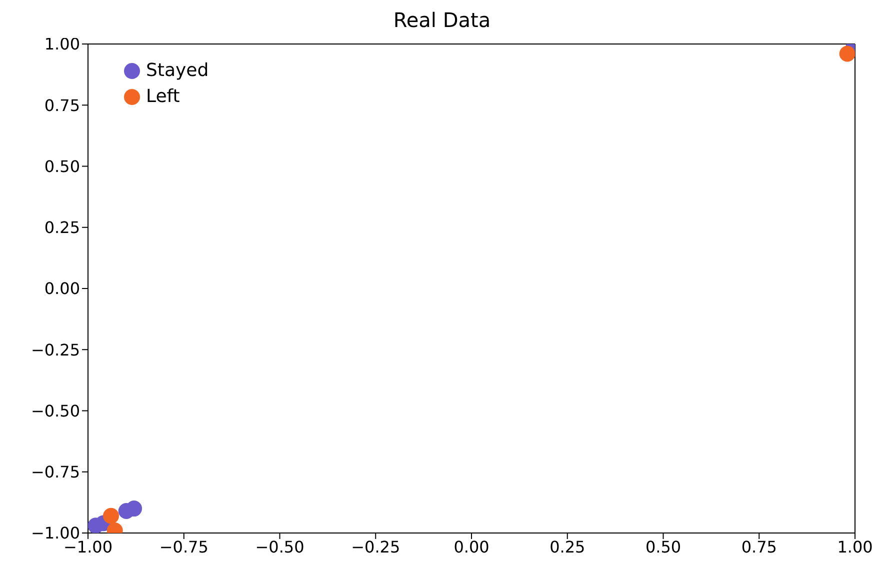 The image size is (884, 580). Describe the element at coordinates (472, 546) in the screenshot. I see `x-tick-label: 0.00` at that location.